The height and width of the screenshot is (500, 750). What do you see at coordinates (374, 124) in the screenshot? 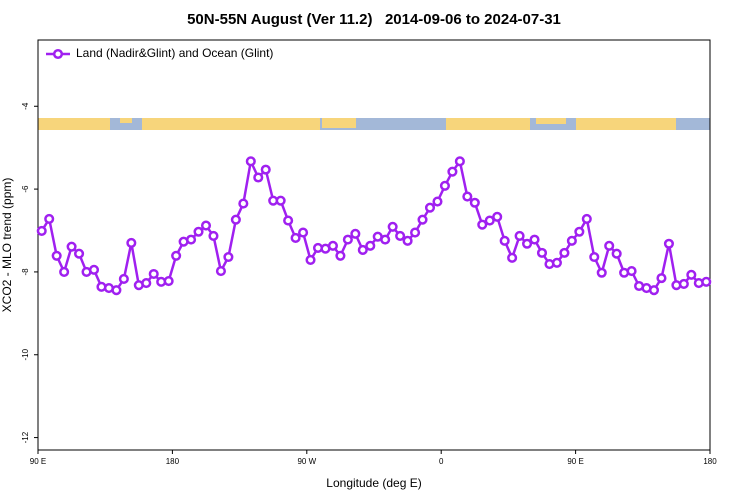
I see `land-ocean-strip` at bounding box center [374, 124].